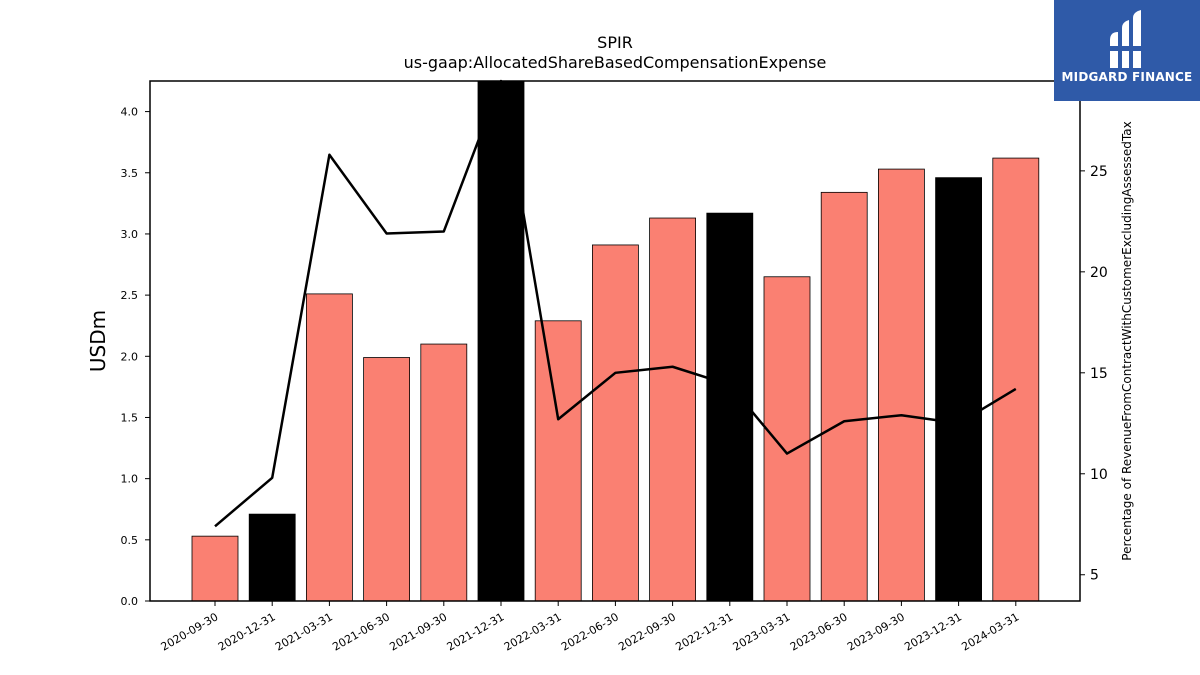 This screenshot has width=1200, height=675. Describe the element at coordinates (819, 631) in the screenshot. I see `x-tick-label: 2023-06-30` at that location.